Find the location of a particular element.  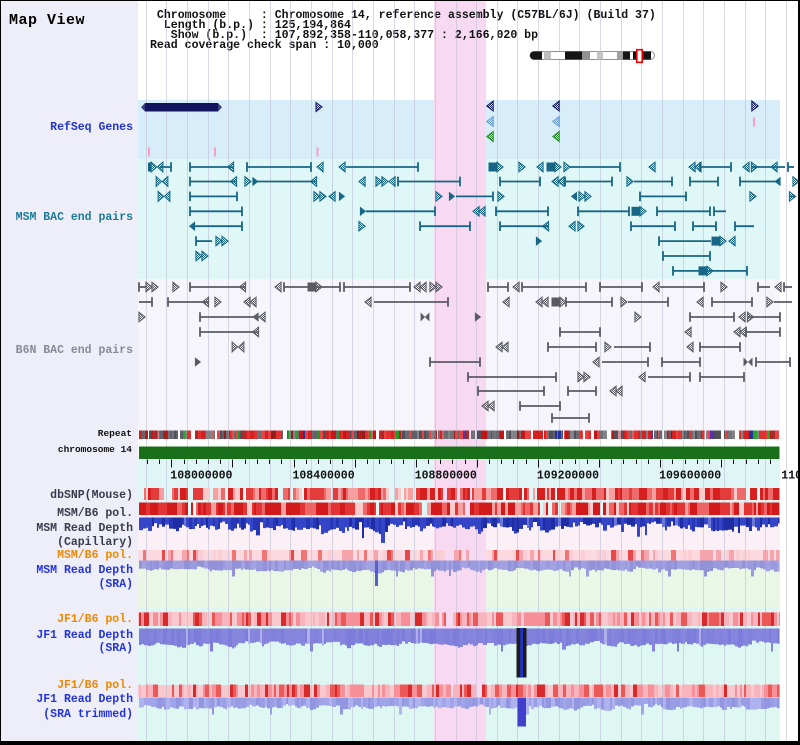

svg-text: 109600000 is located at coordinates (690, 476).